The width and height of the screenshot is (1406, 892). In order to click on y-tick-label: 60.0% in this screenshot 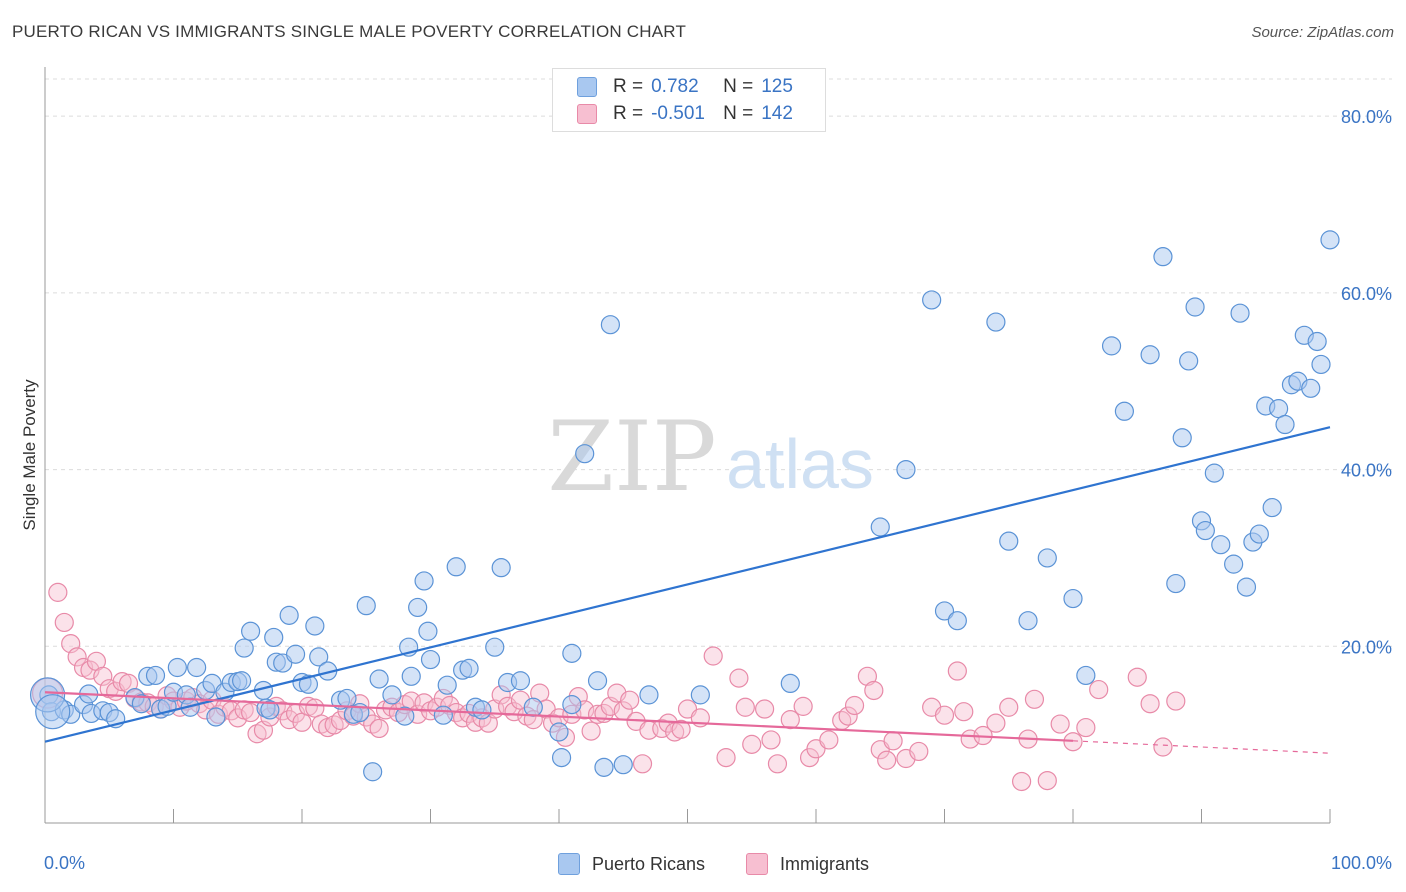, I will do `click(1366, 294)`.